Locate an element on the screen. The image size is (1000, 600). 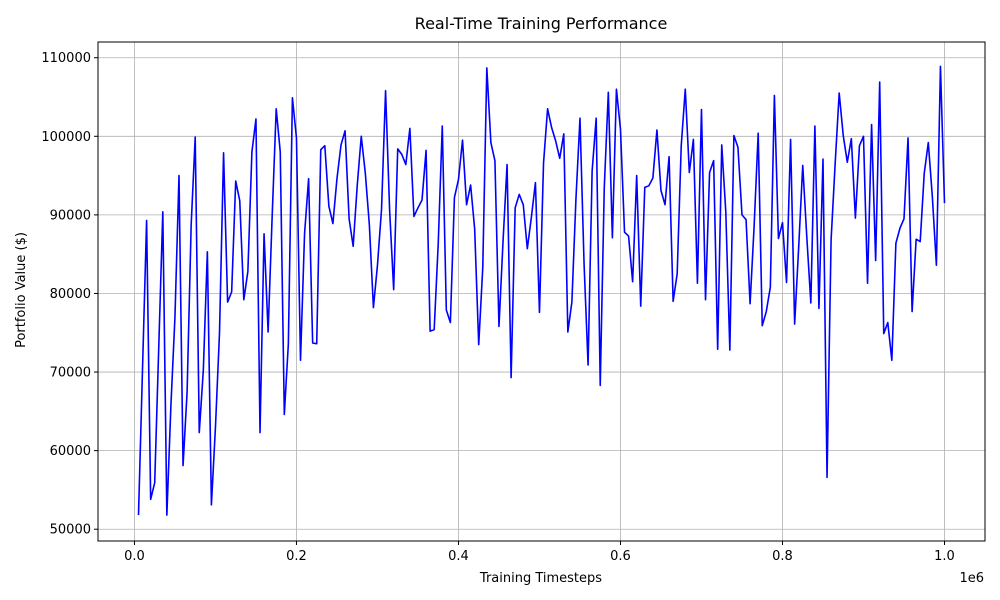
x-tick-label: 0.6 is located at coordinates (620, 556).